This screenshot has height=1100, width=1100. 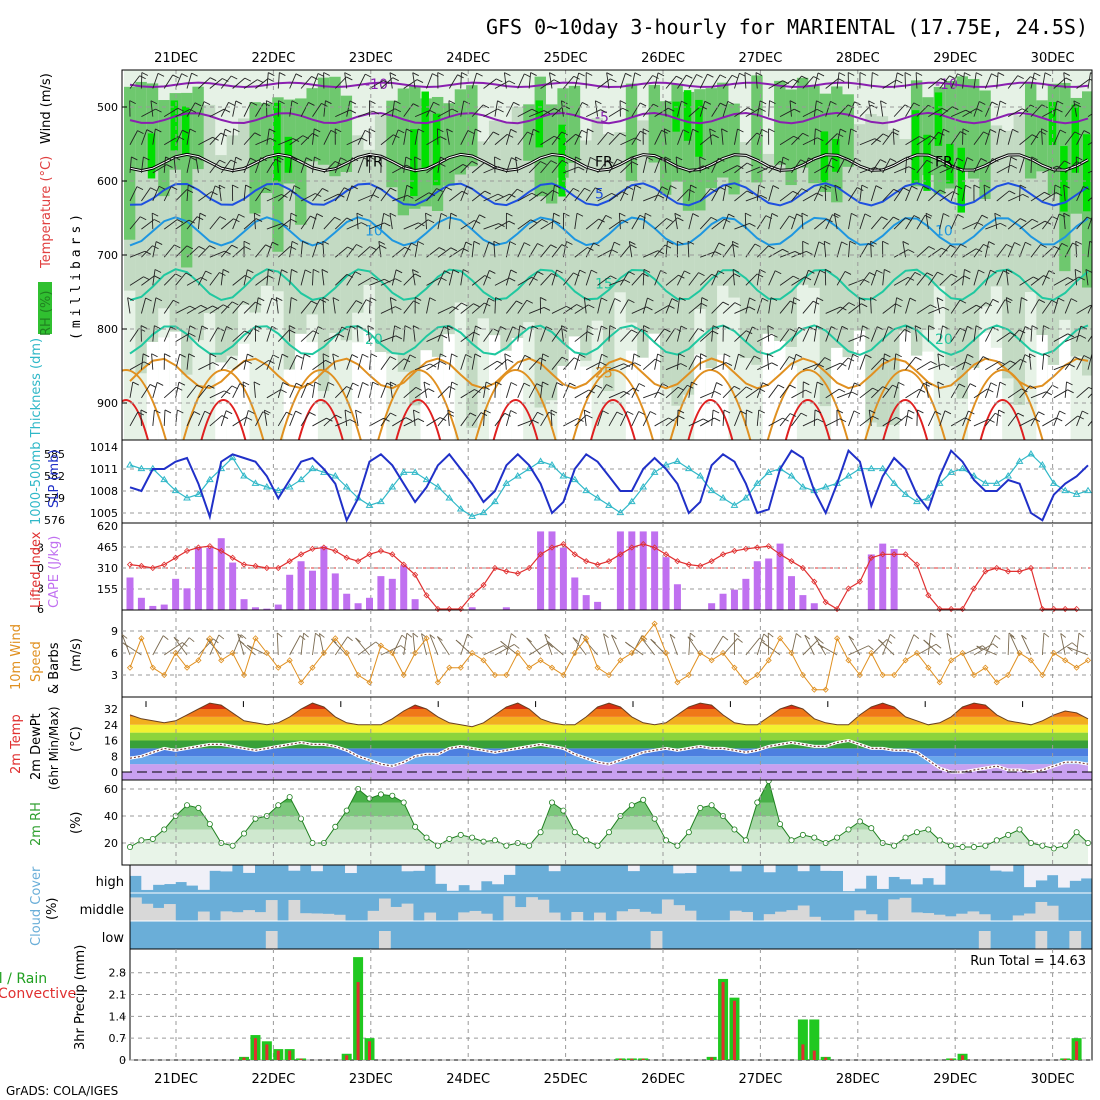 What do you see at coordinates (939, 609) in the screenshot?
I see `lifted-index-marker` at bounding box center [939, 609].